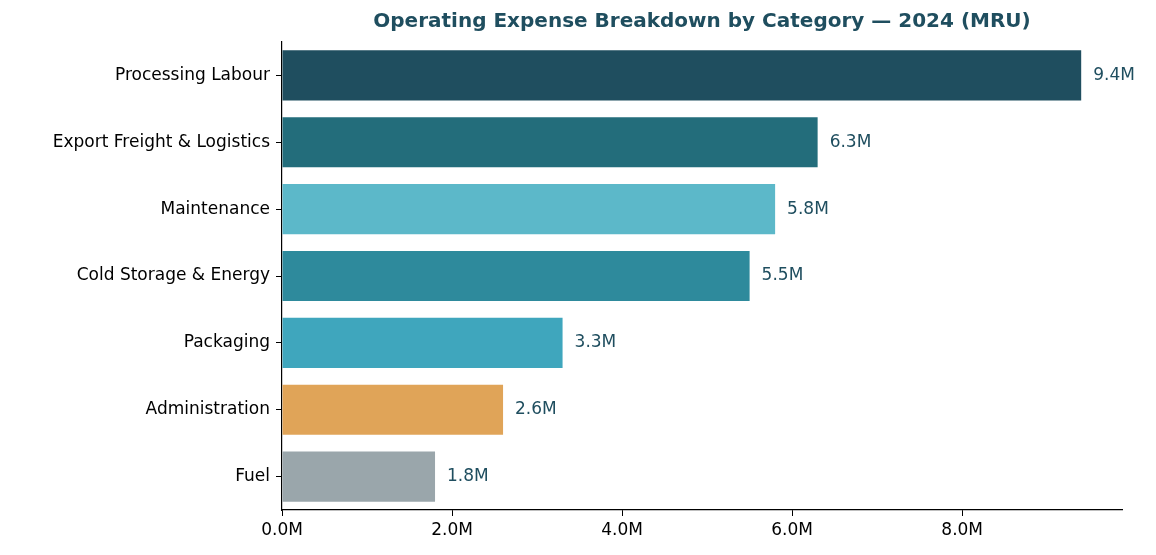  Describe the element at coordinates (252, 474) in the screenshot. I see `y-tick-label: Fuel` at that location.